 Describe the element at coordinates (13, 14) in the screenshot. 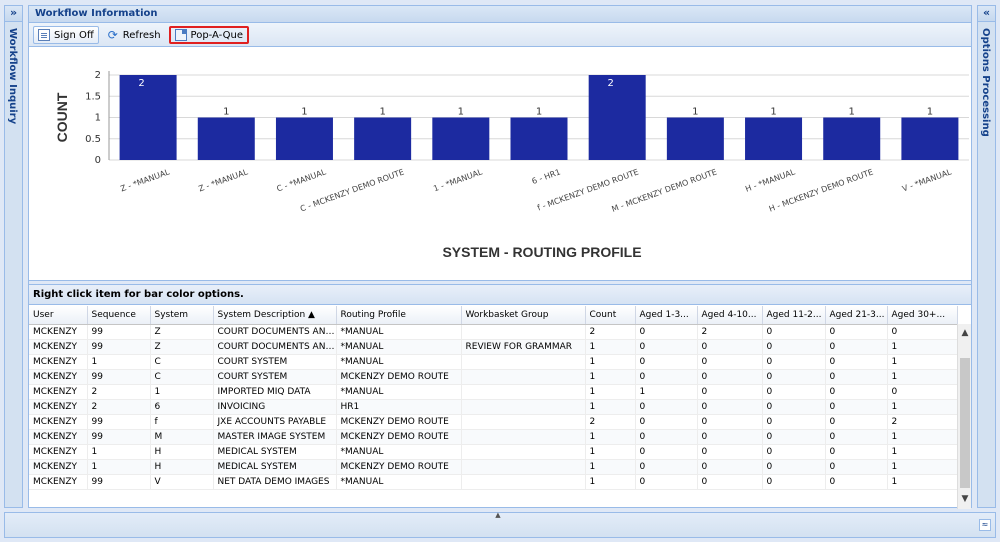

I see `expand-left-toggle: »` at that location.